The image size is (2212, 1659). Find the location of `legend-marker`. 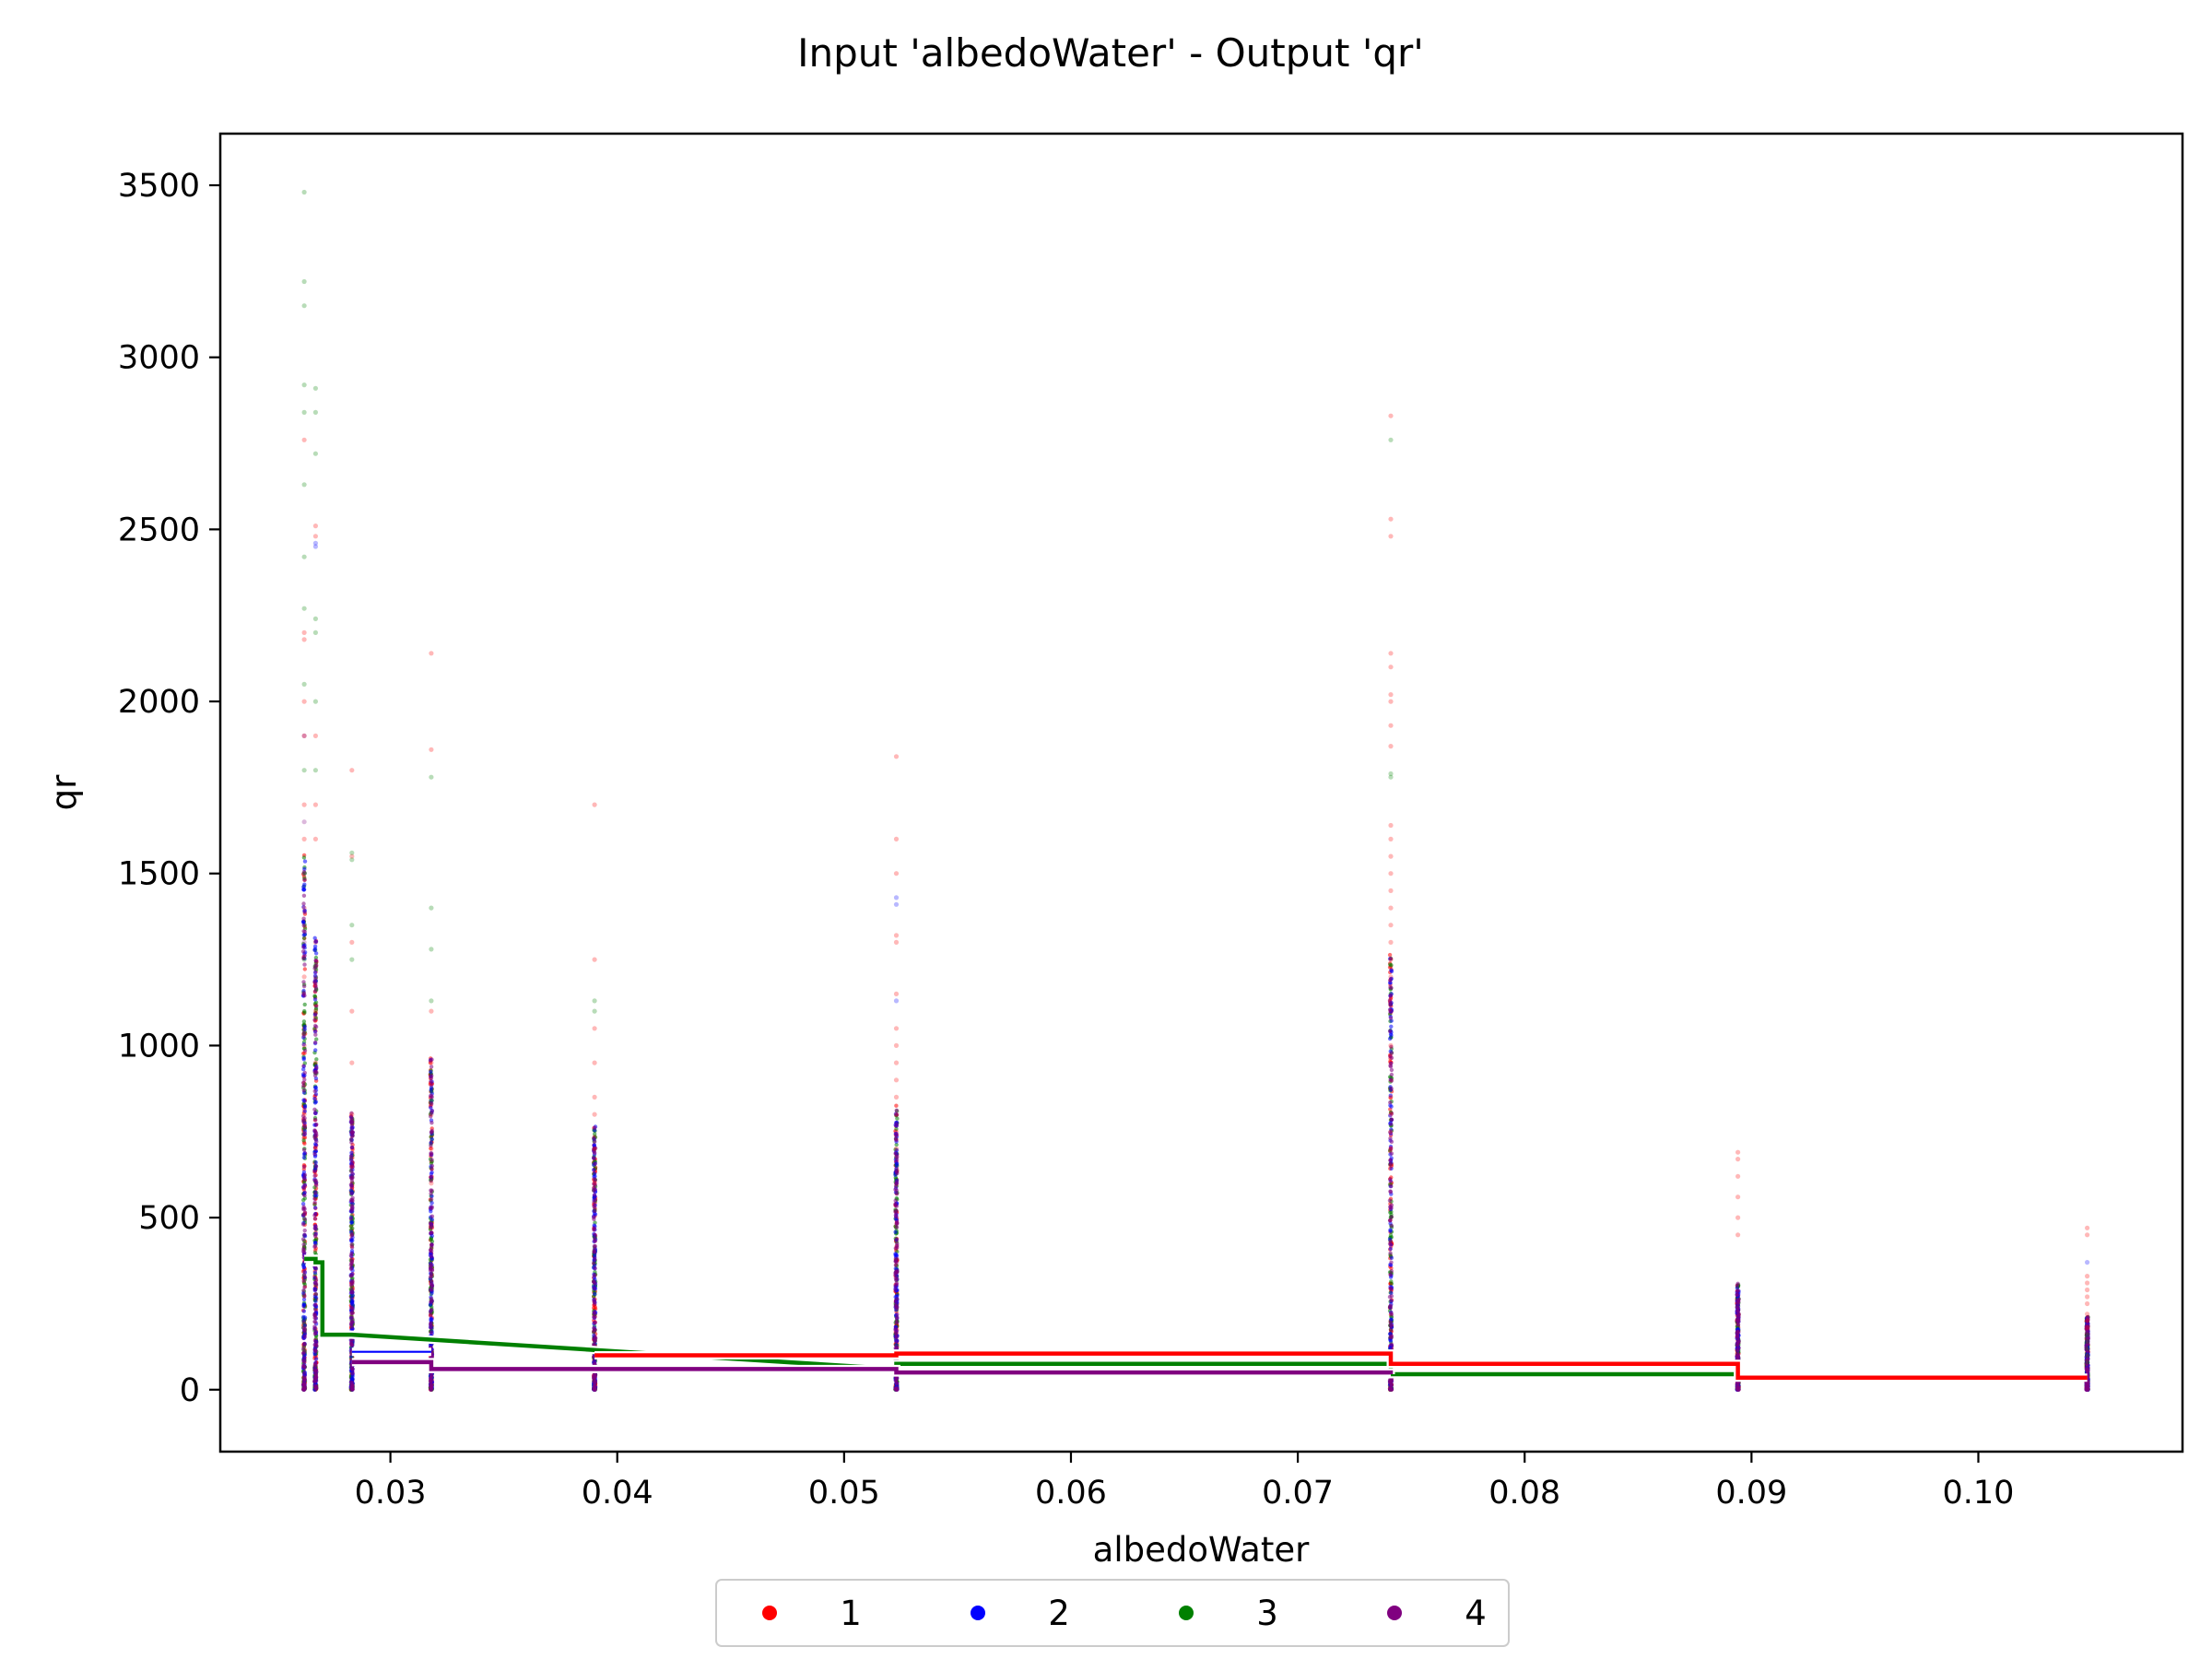

legend-marker is located at coordinates (978, 1613).